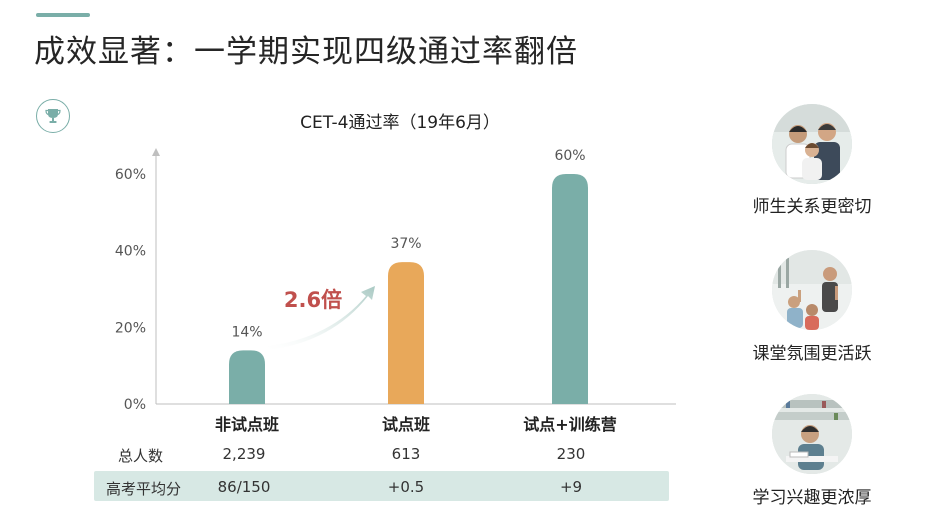 The image size is (952, 526). I want to click on page-title: 成效显著：一学期实现四级通过率翻倍, so click(306, 52).